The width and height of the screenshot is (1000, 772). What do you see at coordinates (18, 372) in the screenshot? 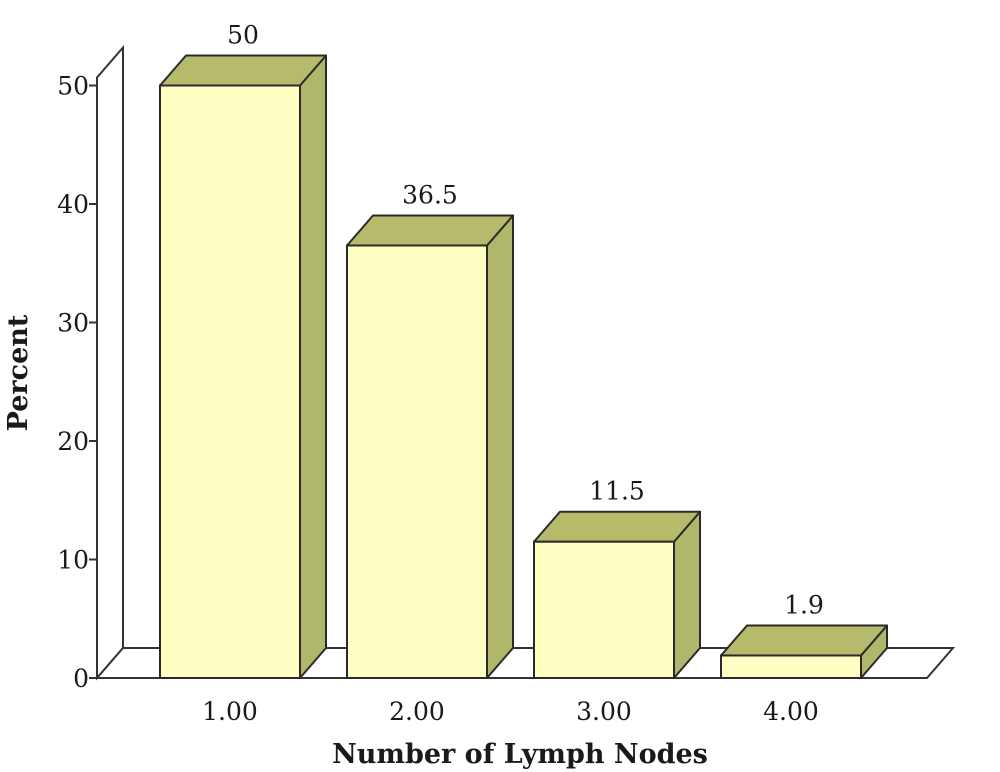
I see `y-axis-title: Percent` at bounding box center [18, 372].